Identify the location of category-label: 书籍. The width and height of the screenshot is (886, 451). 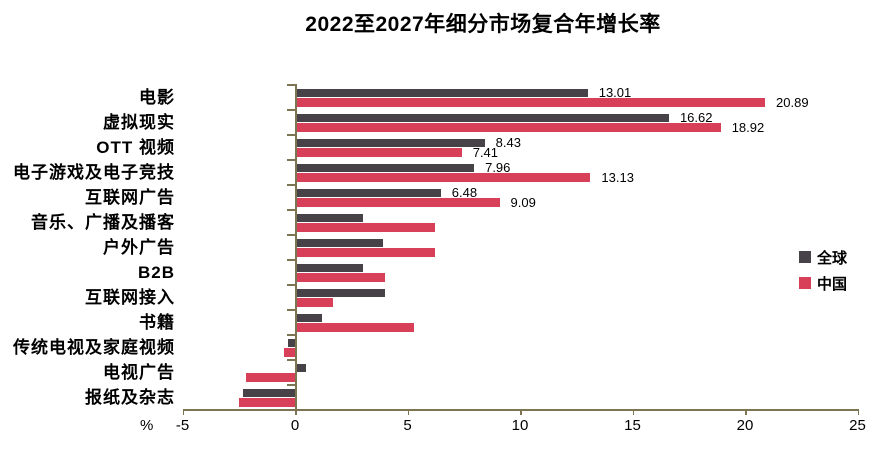
(157, 322).